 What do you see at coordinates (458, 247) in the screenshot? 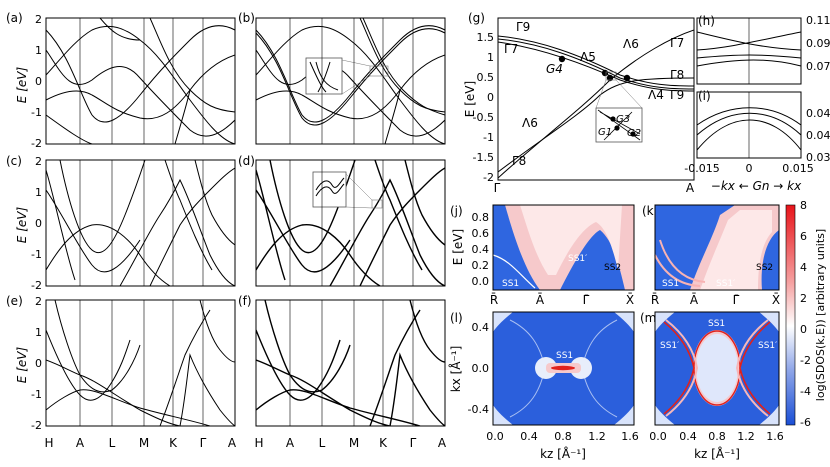
I see `ylabel-j: E [eV]` at bounding box center [458, 247].